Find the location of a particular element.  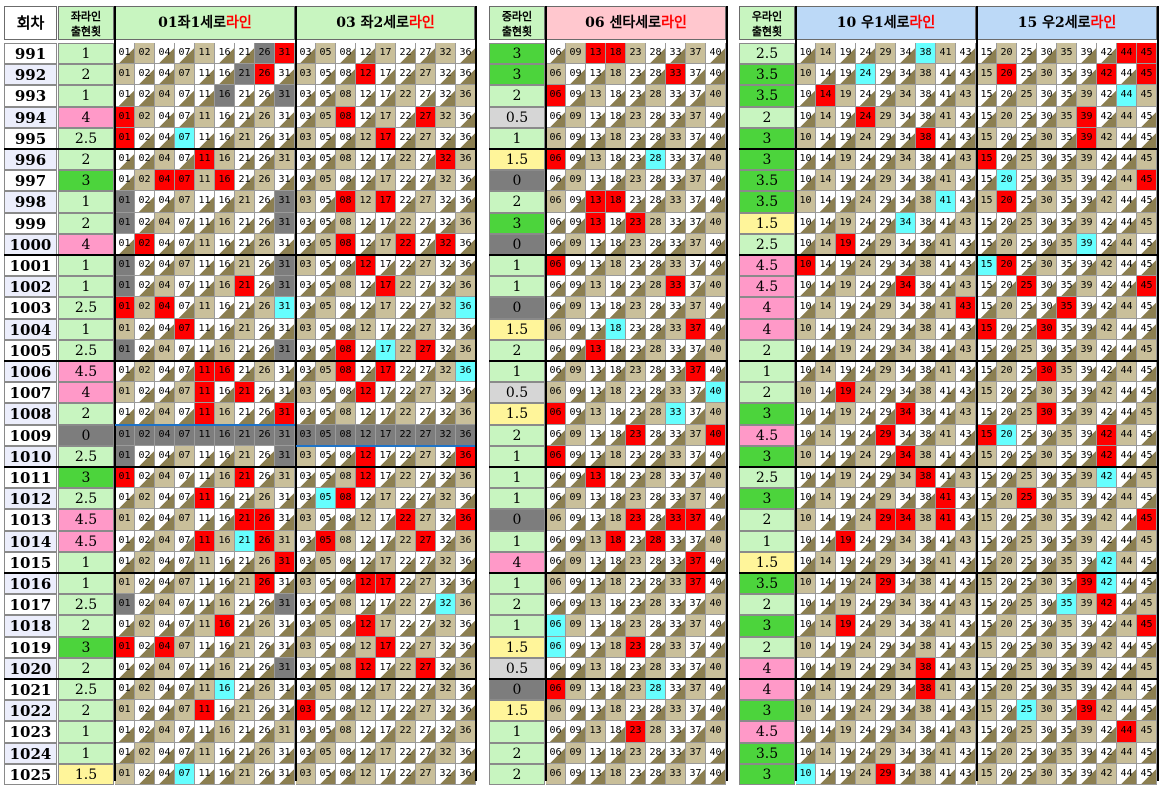

round-cell: 1010 is located at coordinates (30, 456).